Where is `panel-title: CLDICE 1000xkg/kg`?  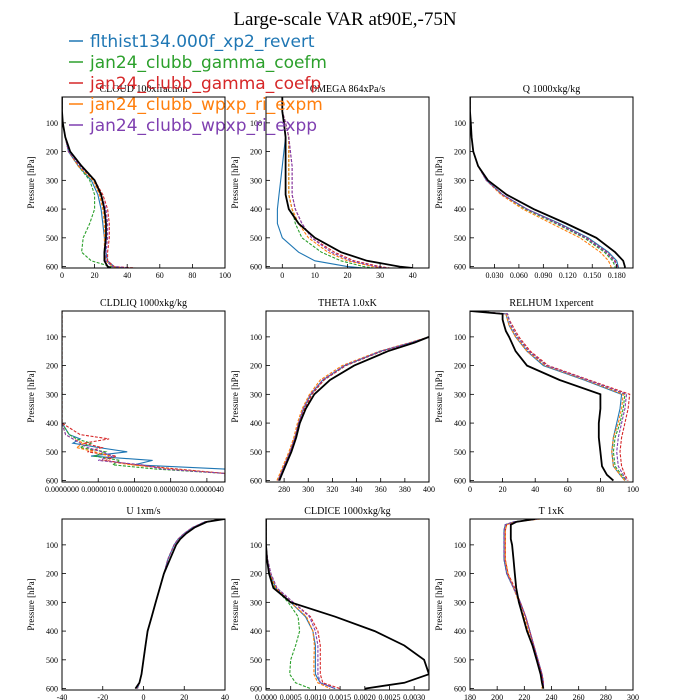
panel-title: CLDICE 1000xkg/kg is located at coordinates (347, 511).